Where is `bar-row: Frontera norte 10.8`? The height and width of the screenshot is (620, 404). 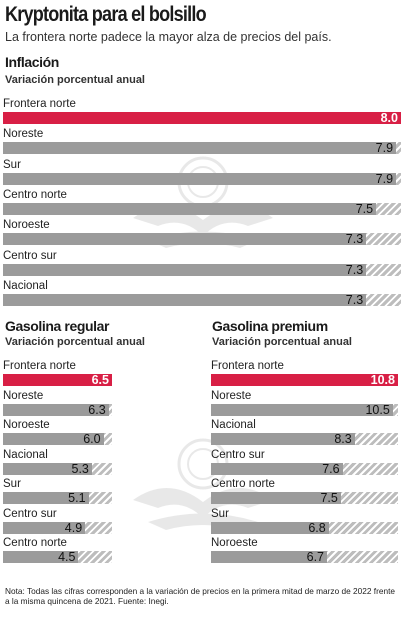 bar-row: Frontera norte 10.8 is located at coordinates (304, 375).